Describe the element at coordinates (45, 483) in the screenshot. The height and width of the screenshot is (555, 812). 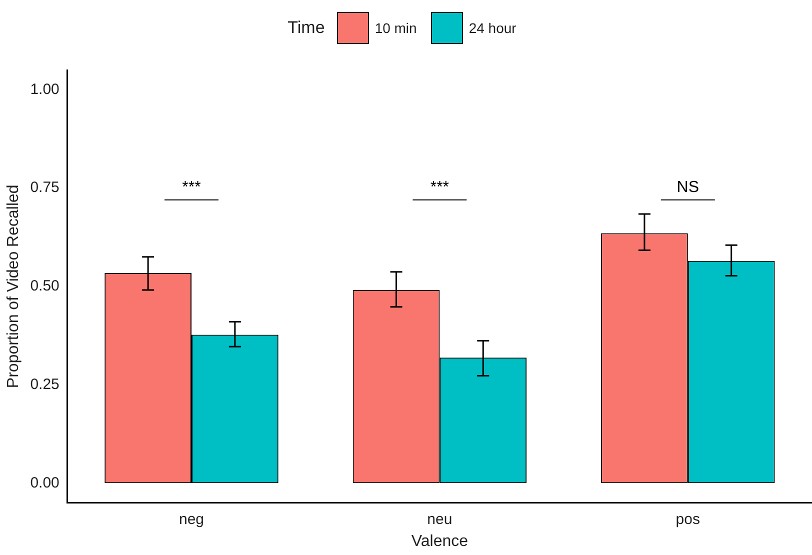
I see `y-tick-label: 0.00` at that location.